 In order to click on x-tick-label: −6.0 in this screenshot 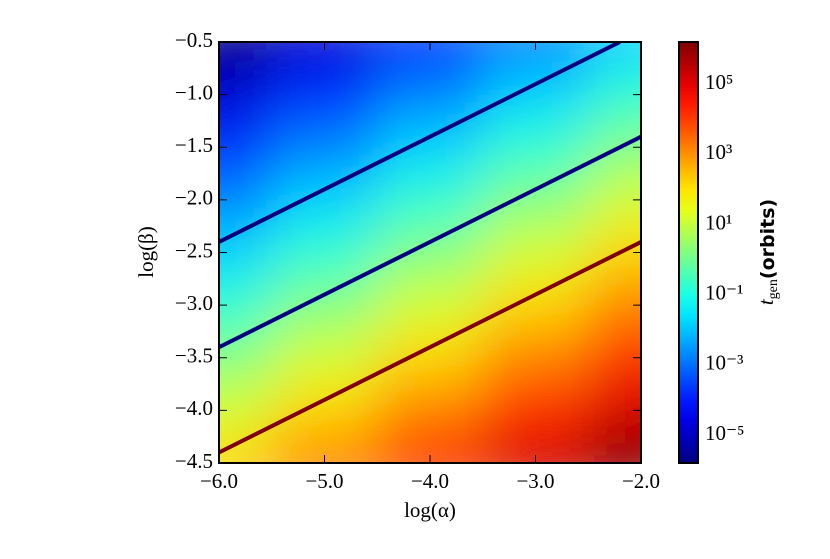, I will do `click(219, 481)`.